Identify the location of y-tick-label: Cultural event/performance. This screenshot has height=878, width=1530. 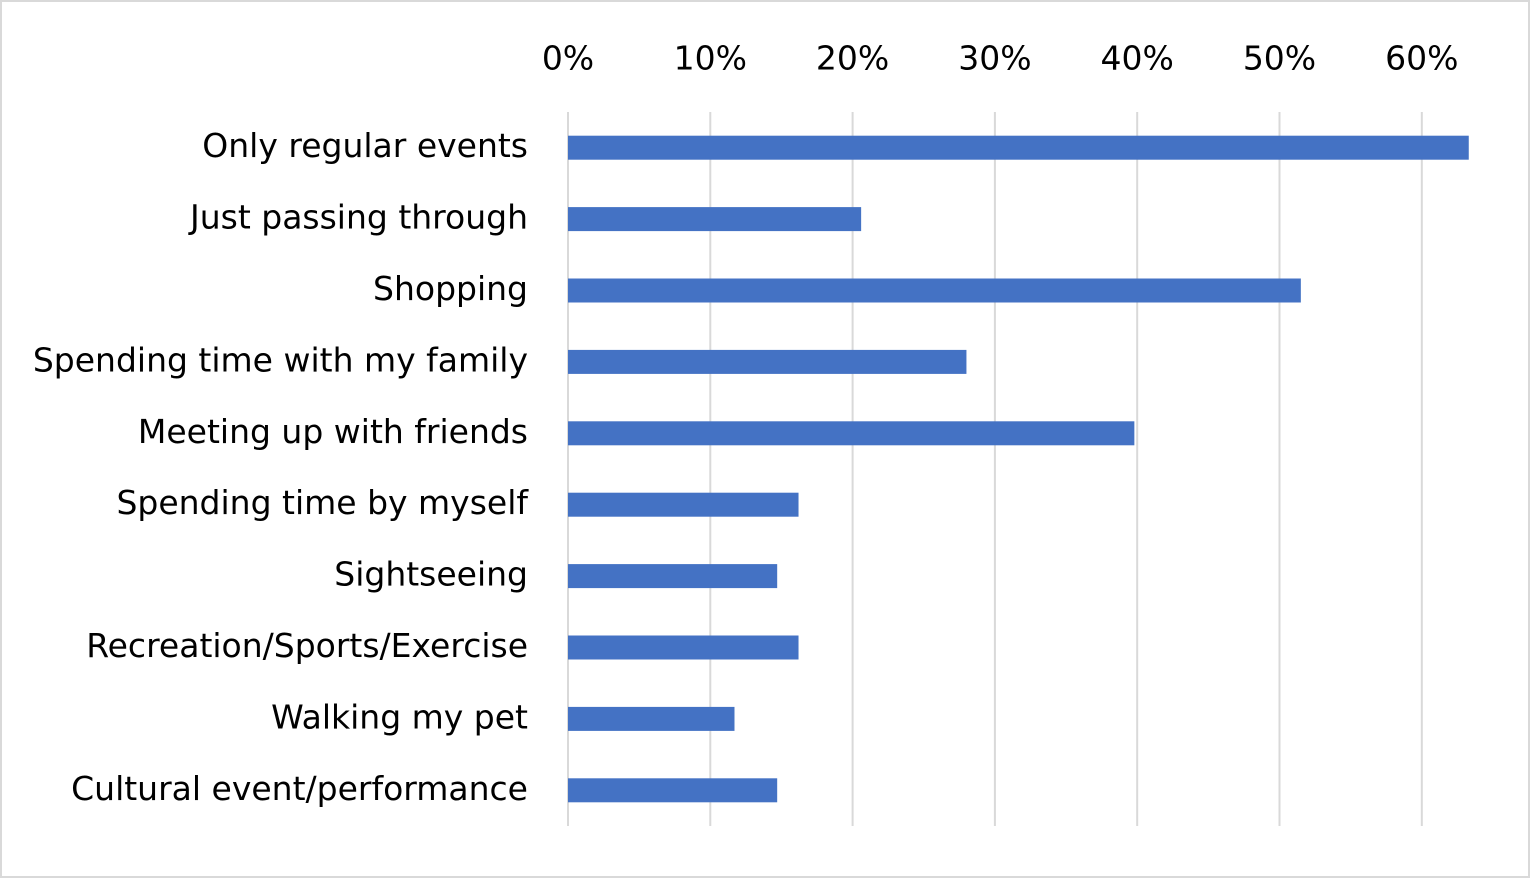
(299, 788).